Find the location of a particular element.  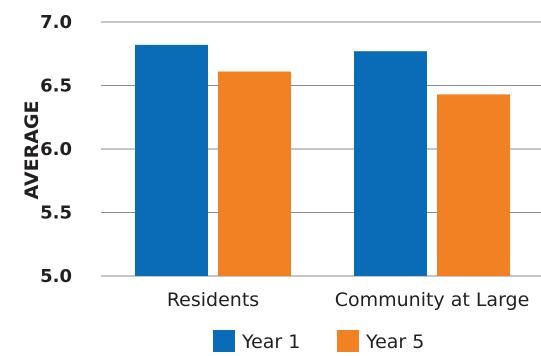

x-category-label: Residents is located at coordinates (213, 300).